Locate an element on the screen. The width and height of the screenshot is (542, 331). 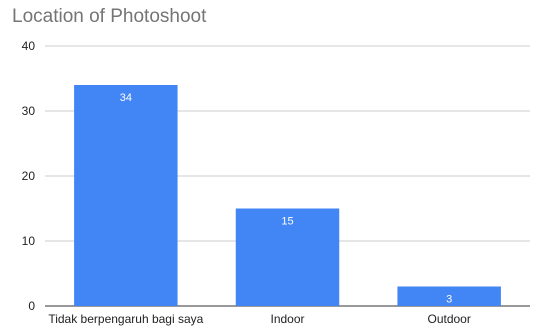
y-tick-label: 40 is located at coordinates (29, 46).